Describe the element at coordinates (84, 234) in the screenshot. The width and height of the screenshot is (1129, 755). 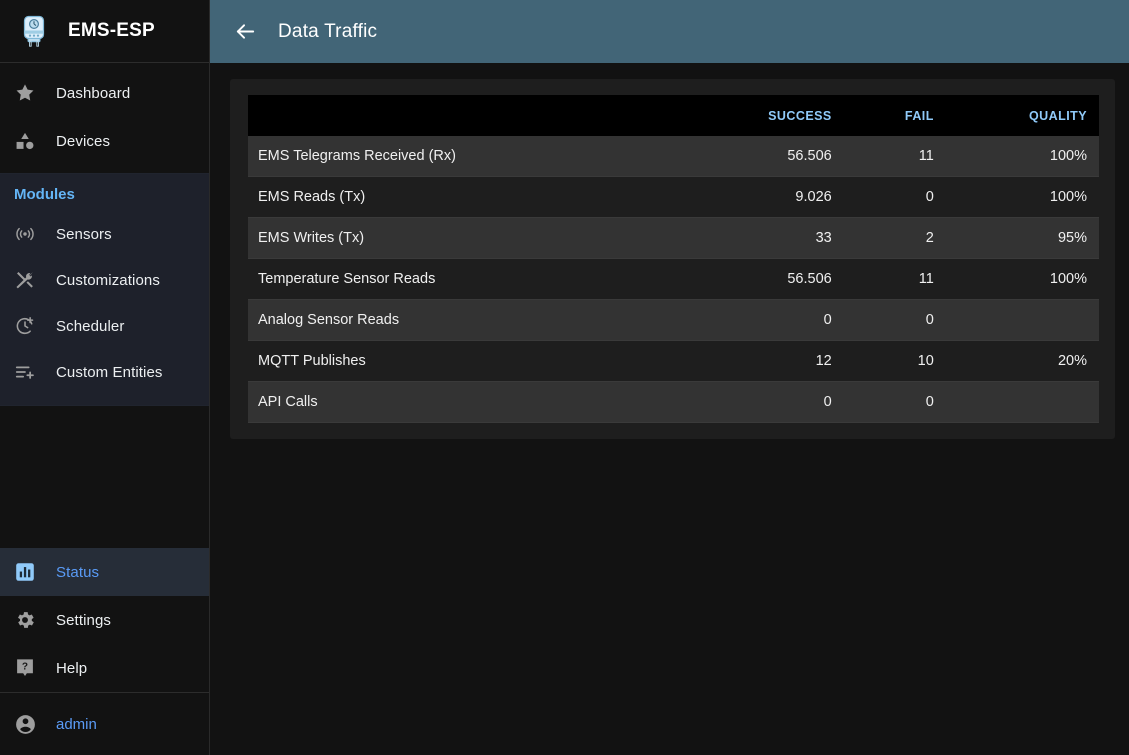
I see `sidebar-item-label: Sensors` at that location.